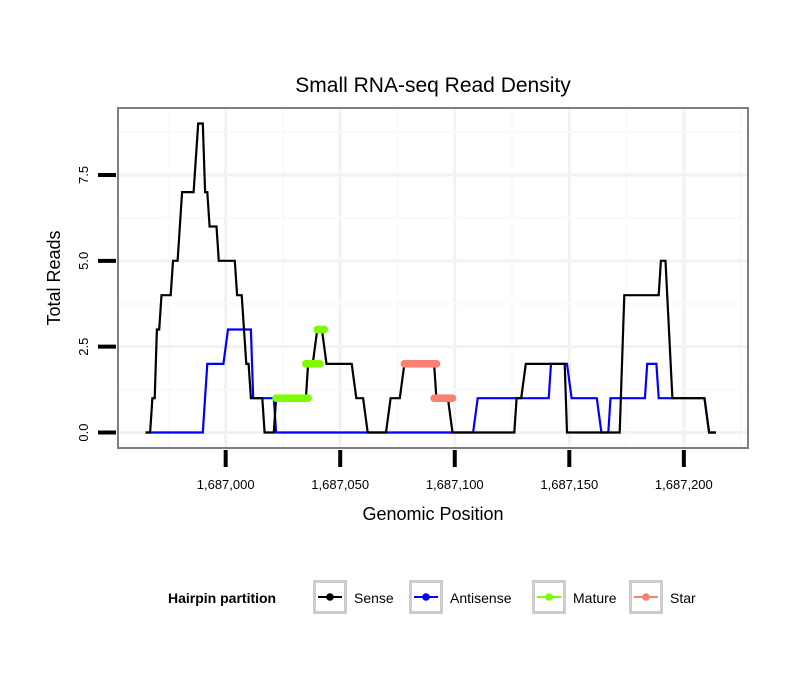 This screenshot has height=690, width=810. I want to click on series-star, so click(428, 381).